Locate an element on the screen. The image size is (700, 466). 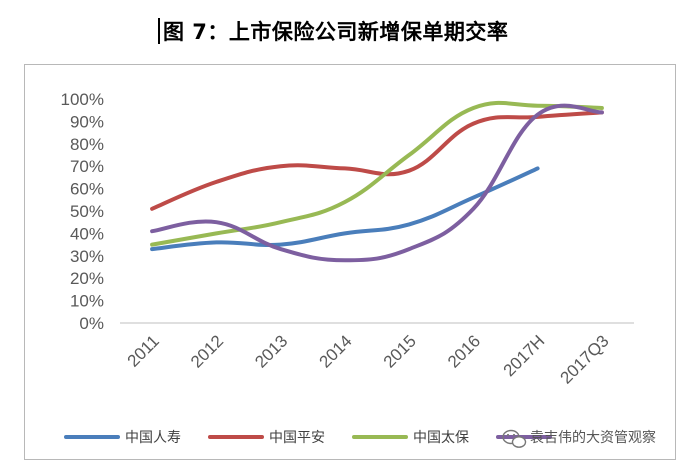
y-tick-label: 60% is located at coordinates (87, 189).